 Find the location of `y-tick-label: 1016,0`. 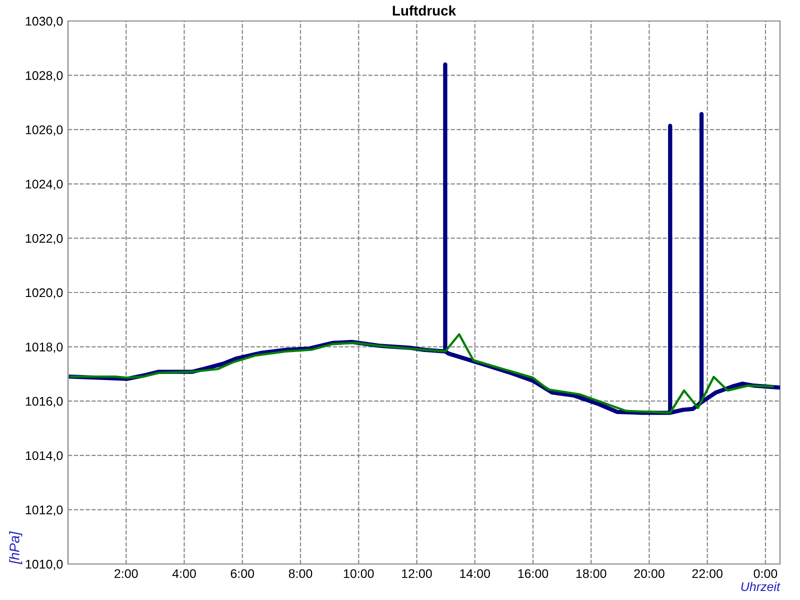

y-tick-label: 1016,0 is located at coordinates (44, 402).